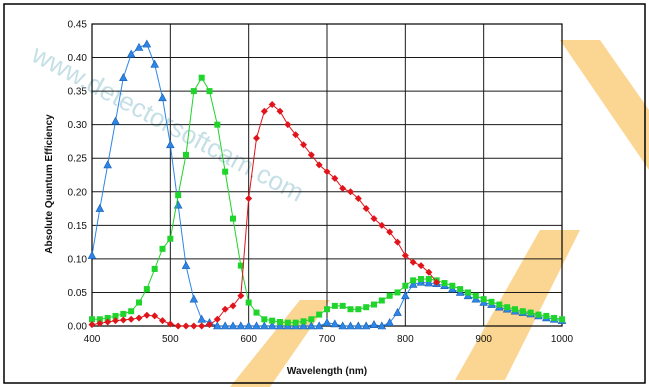 This screenshot has width=649, height=387. Describe the element at coordinates (562, 339) in the screenshot. I see `x-tick-label: 1000` at that location.